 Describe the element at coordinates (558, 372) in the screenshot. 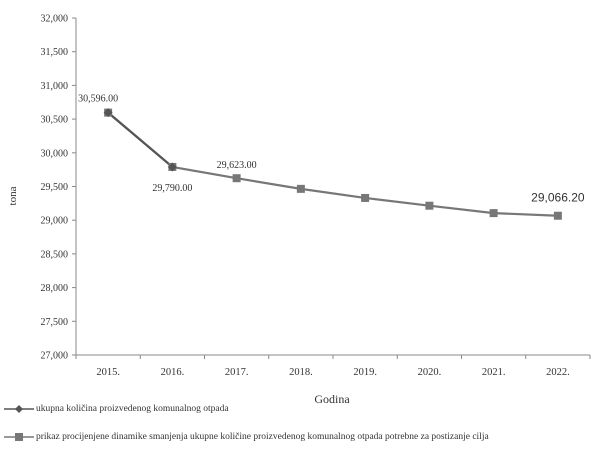

I see `x-tick-label: 2022.` at that location.